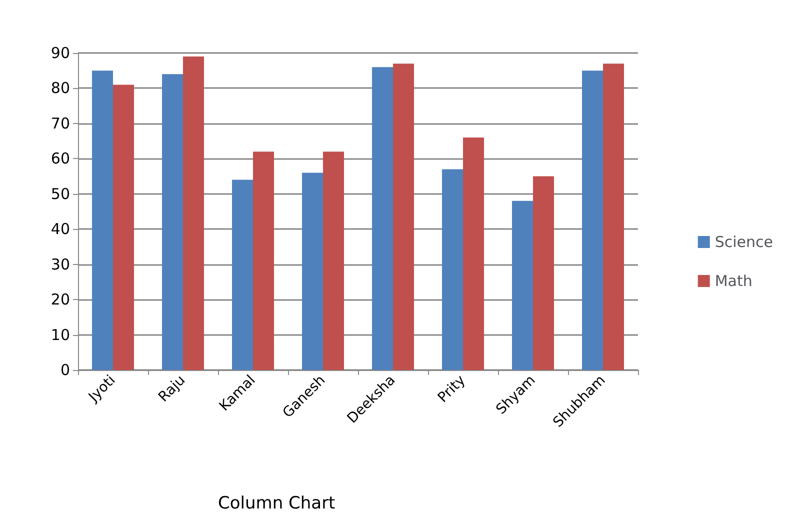 The height and width of the screenshot is (523, 806). Describe the element at coordinates (60, 53) in the screenshot. I see `y-tick-label: 90` at that location.